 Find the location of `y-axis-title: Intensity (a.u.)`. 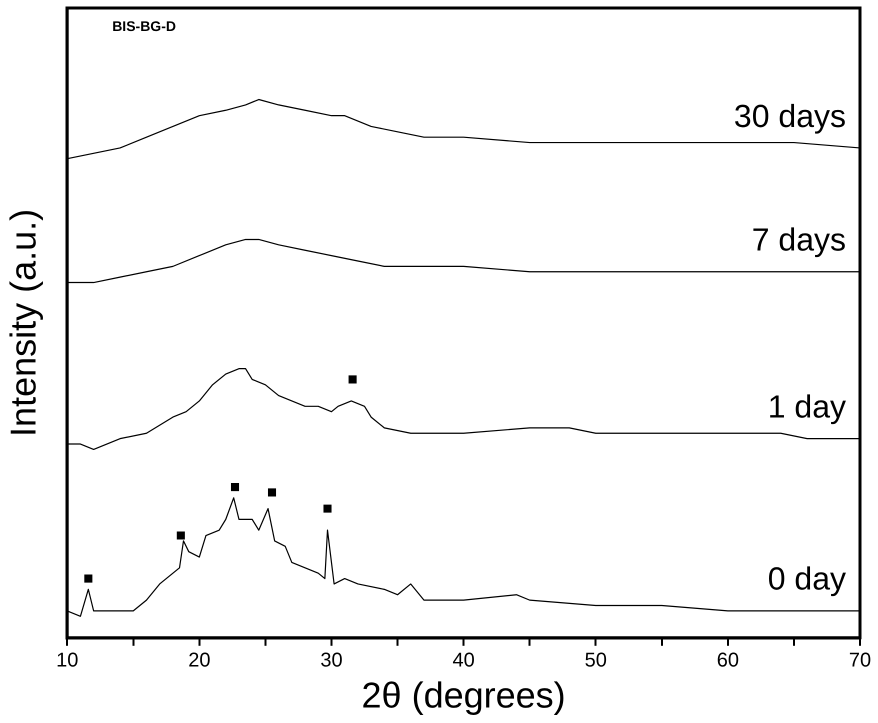

y-axis-title: Intensity (a.u.) is located at coordinates (23, 322).